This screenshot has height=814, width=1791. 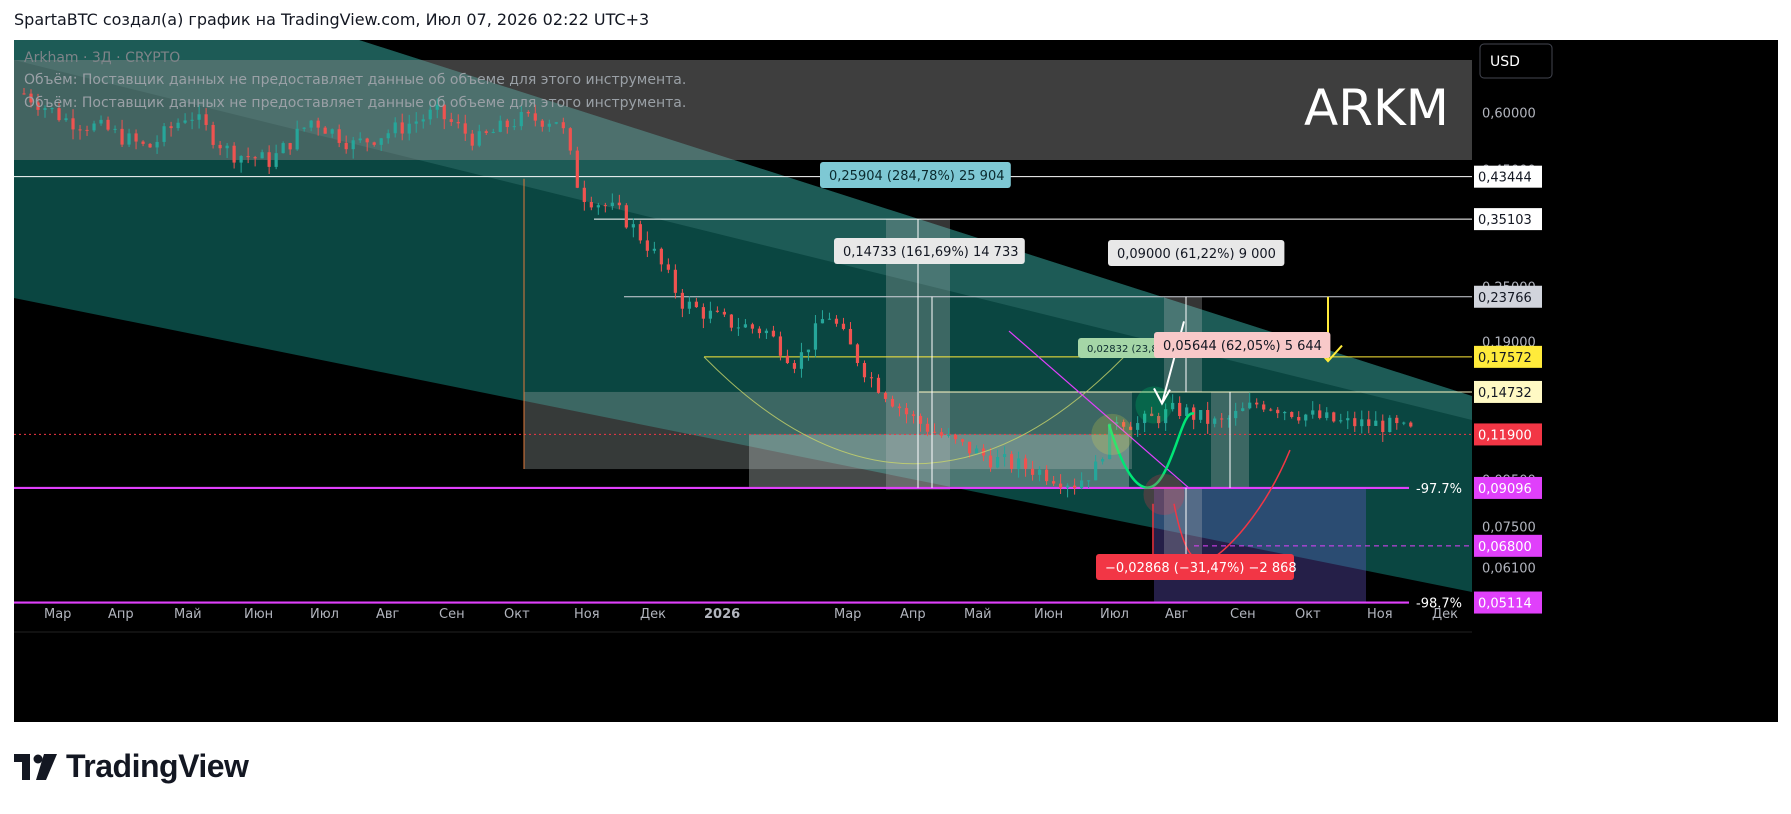 I want to click on tradingview-brand: TradingView, so click(x=131, y=766).